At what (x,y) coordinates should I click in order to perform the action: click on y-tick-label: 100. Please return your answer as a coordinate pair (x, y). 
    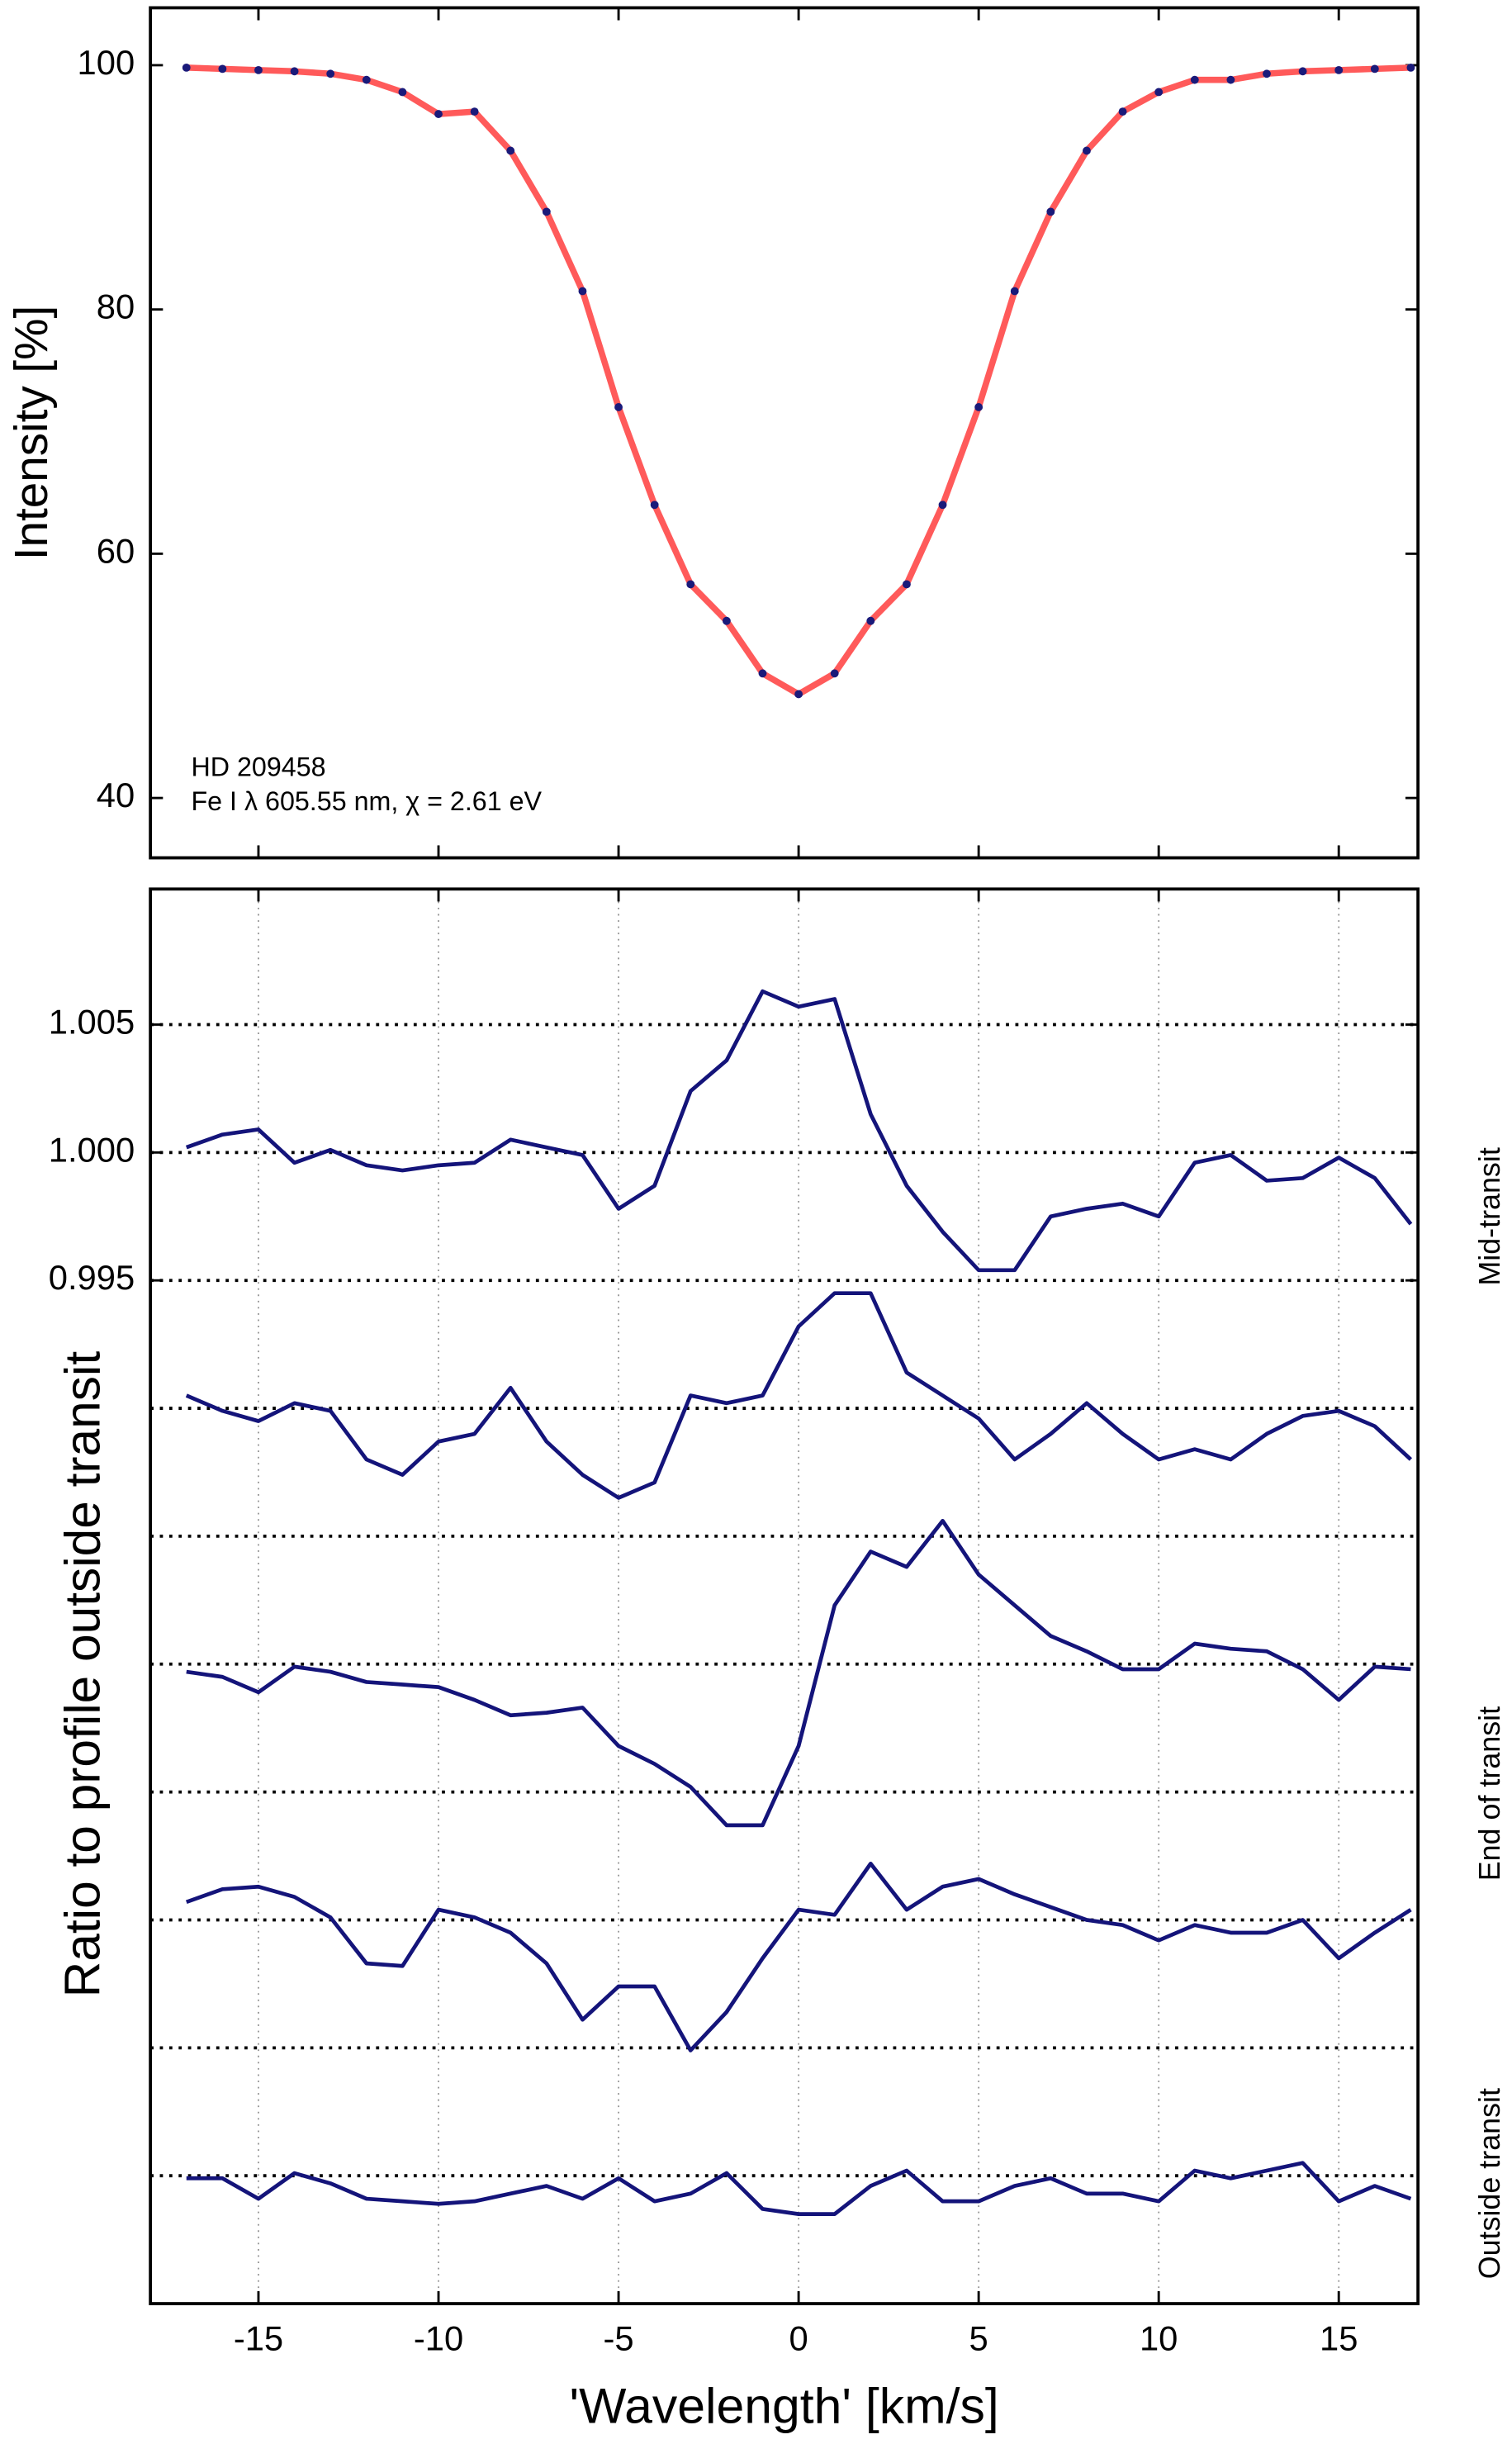
    Looking at the image, I should click on (106, 63).